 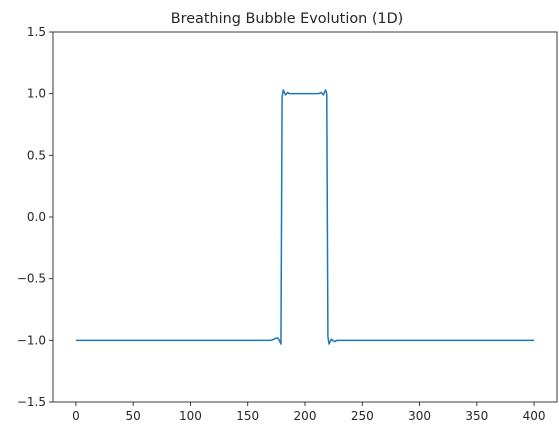 What do you see at coordinates (76, 416) in the screenshot?
I see `x-tick-label: 0` at bounding box center [76, 416].